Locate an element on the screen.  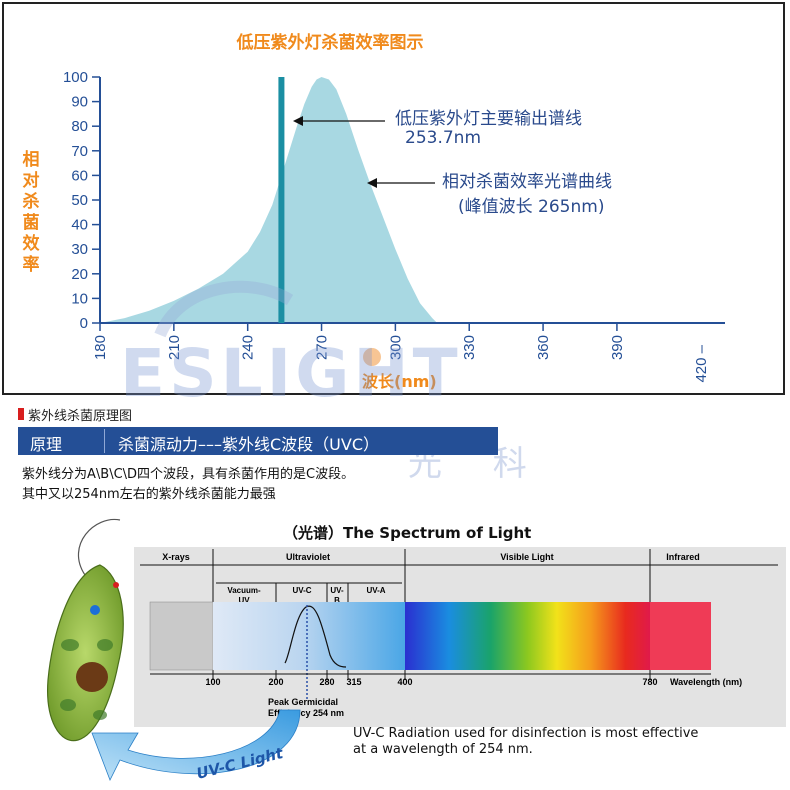
x-axis-label: 波长(nm) is located at coordinates (399, 381).